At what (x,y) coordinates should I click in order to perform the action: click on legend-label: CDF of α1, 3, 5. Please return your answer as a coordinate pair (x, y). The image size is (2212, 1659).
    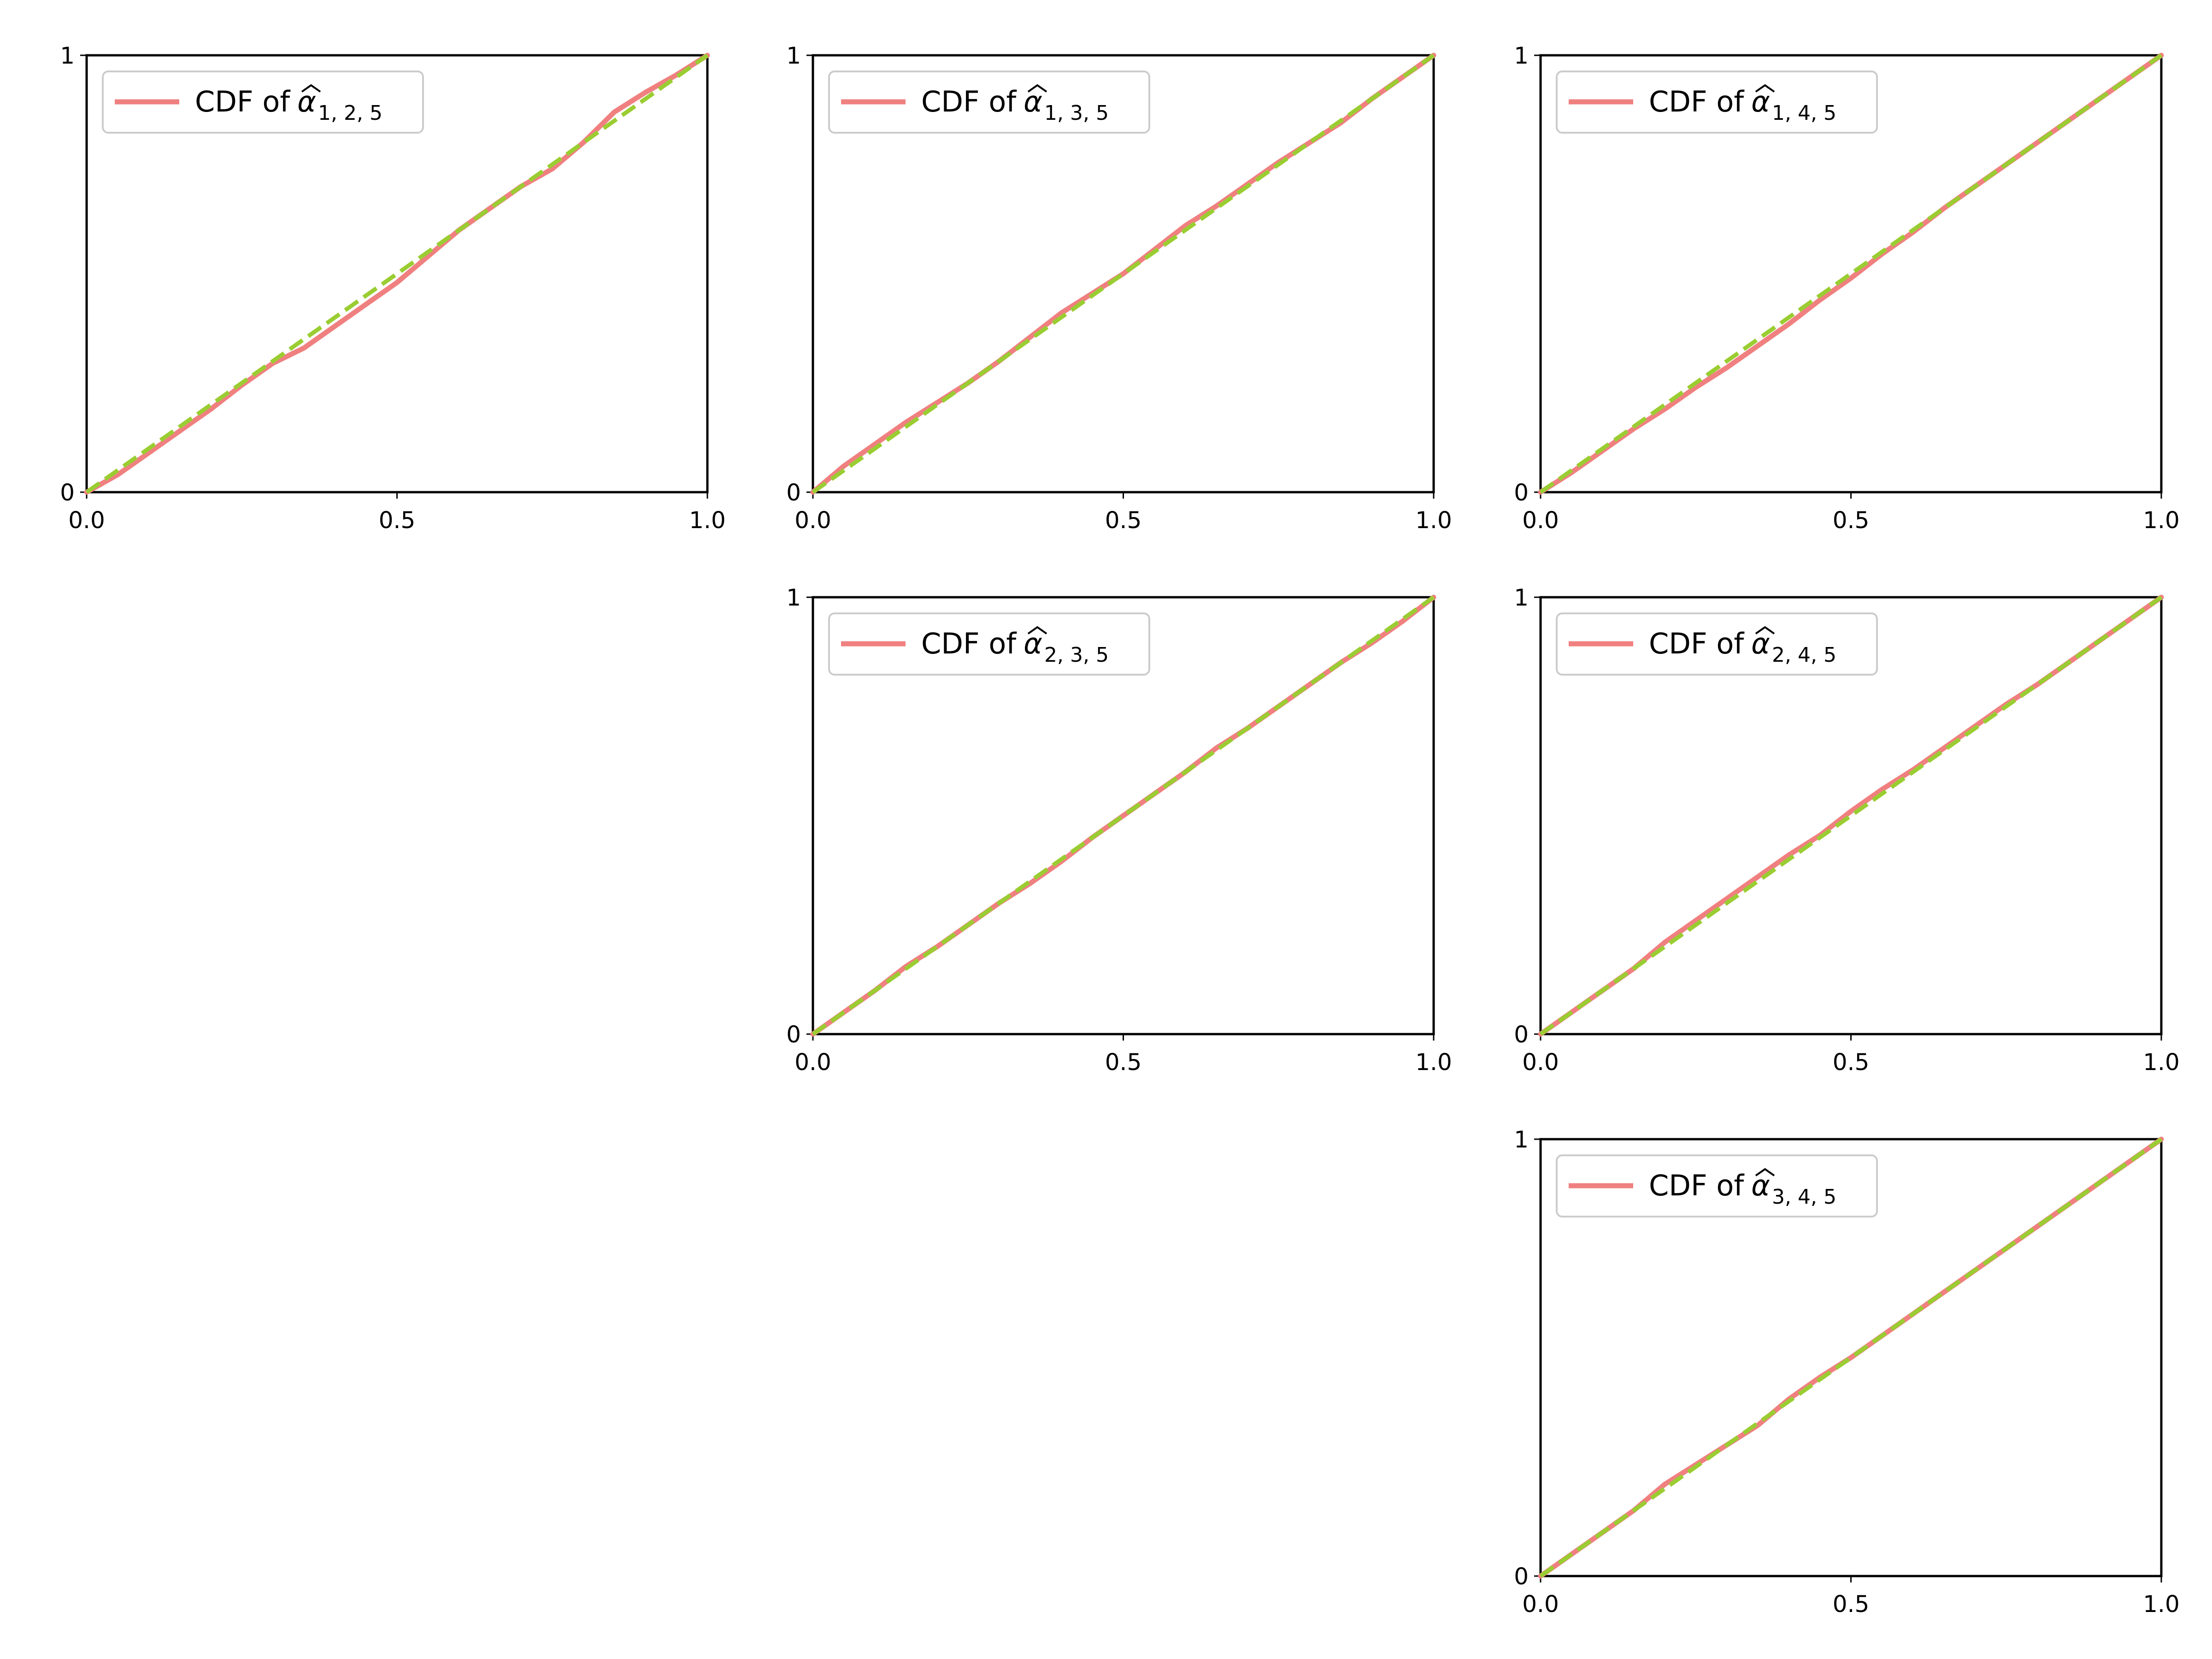
    Looking at the image, I should click on (1015, 105).